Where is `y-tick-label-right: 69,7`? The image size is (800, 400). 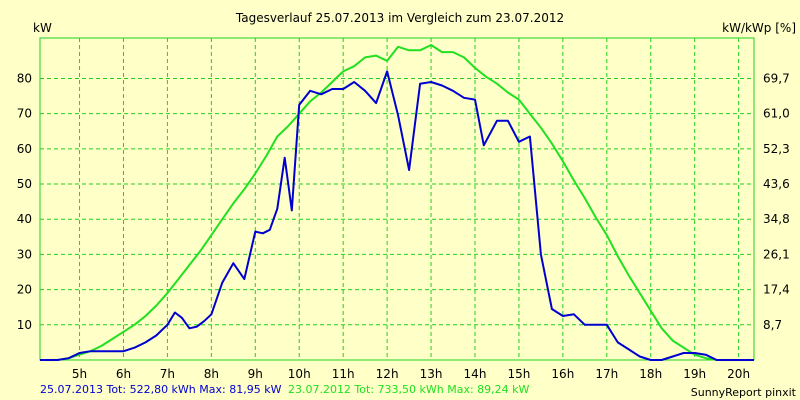
y-tick-label-right: 69,7 is located at coordinates (776, 78).